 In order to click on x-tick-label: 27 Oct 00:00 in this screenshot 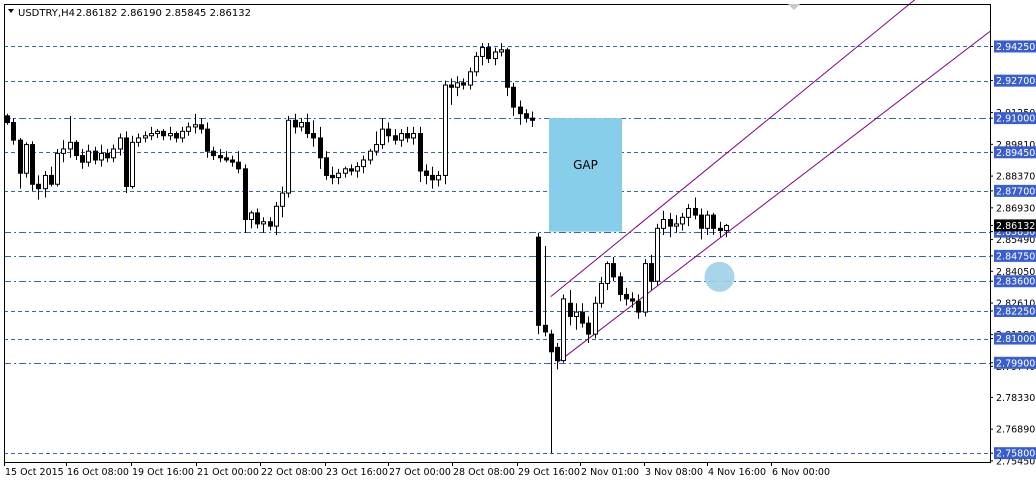, I will do `click(420, 472)`.